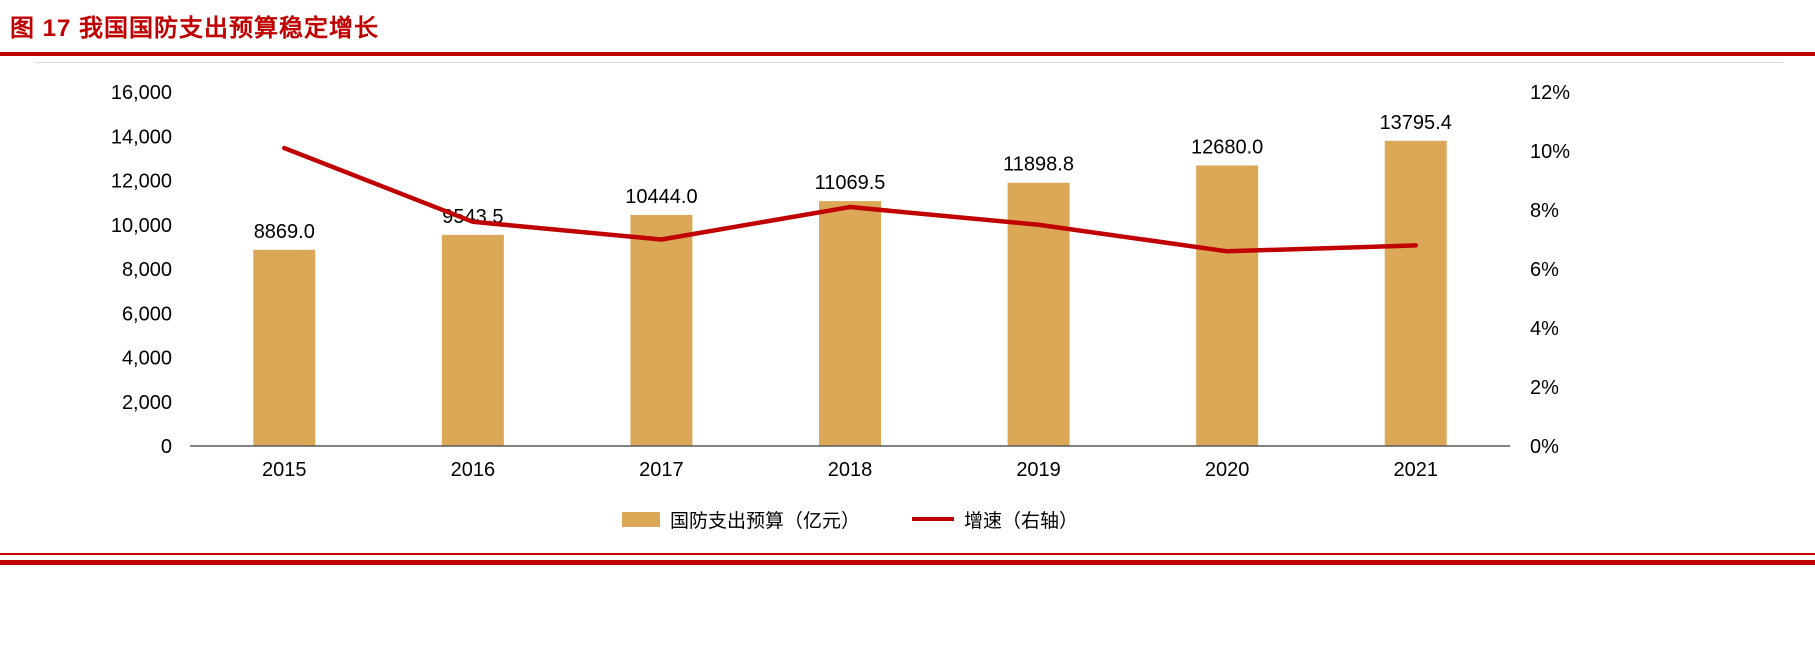 The height and width of the screenshot is (667, 1815). I want to click on bar-swatch-icon, so click(640, 519).